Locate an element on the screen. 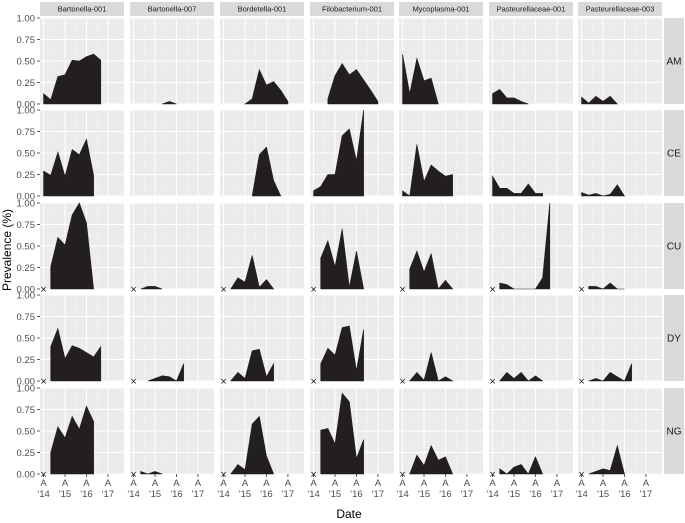  panel-bartonella-001-am is located at coordinates (82, 61).